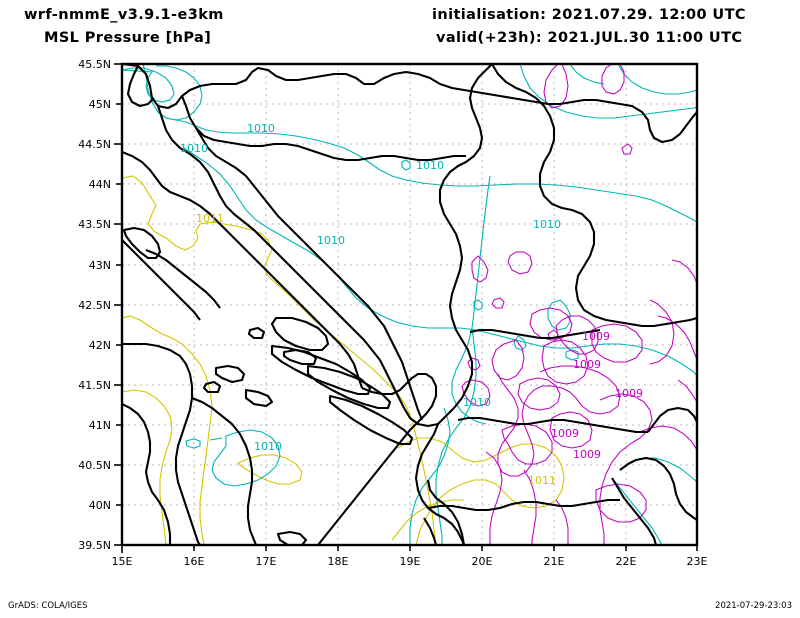 The height and width of the screenshot is (618, 800). I want to click on contour-line-1009-y, so click(621, 503).